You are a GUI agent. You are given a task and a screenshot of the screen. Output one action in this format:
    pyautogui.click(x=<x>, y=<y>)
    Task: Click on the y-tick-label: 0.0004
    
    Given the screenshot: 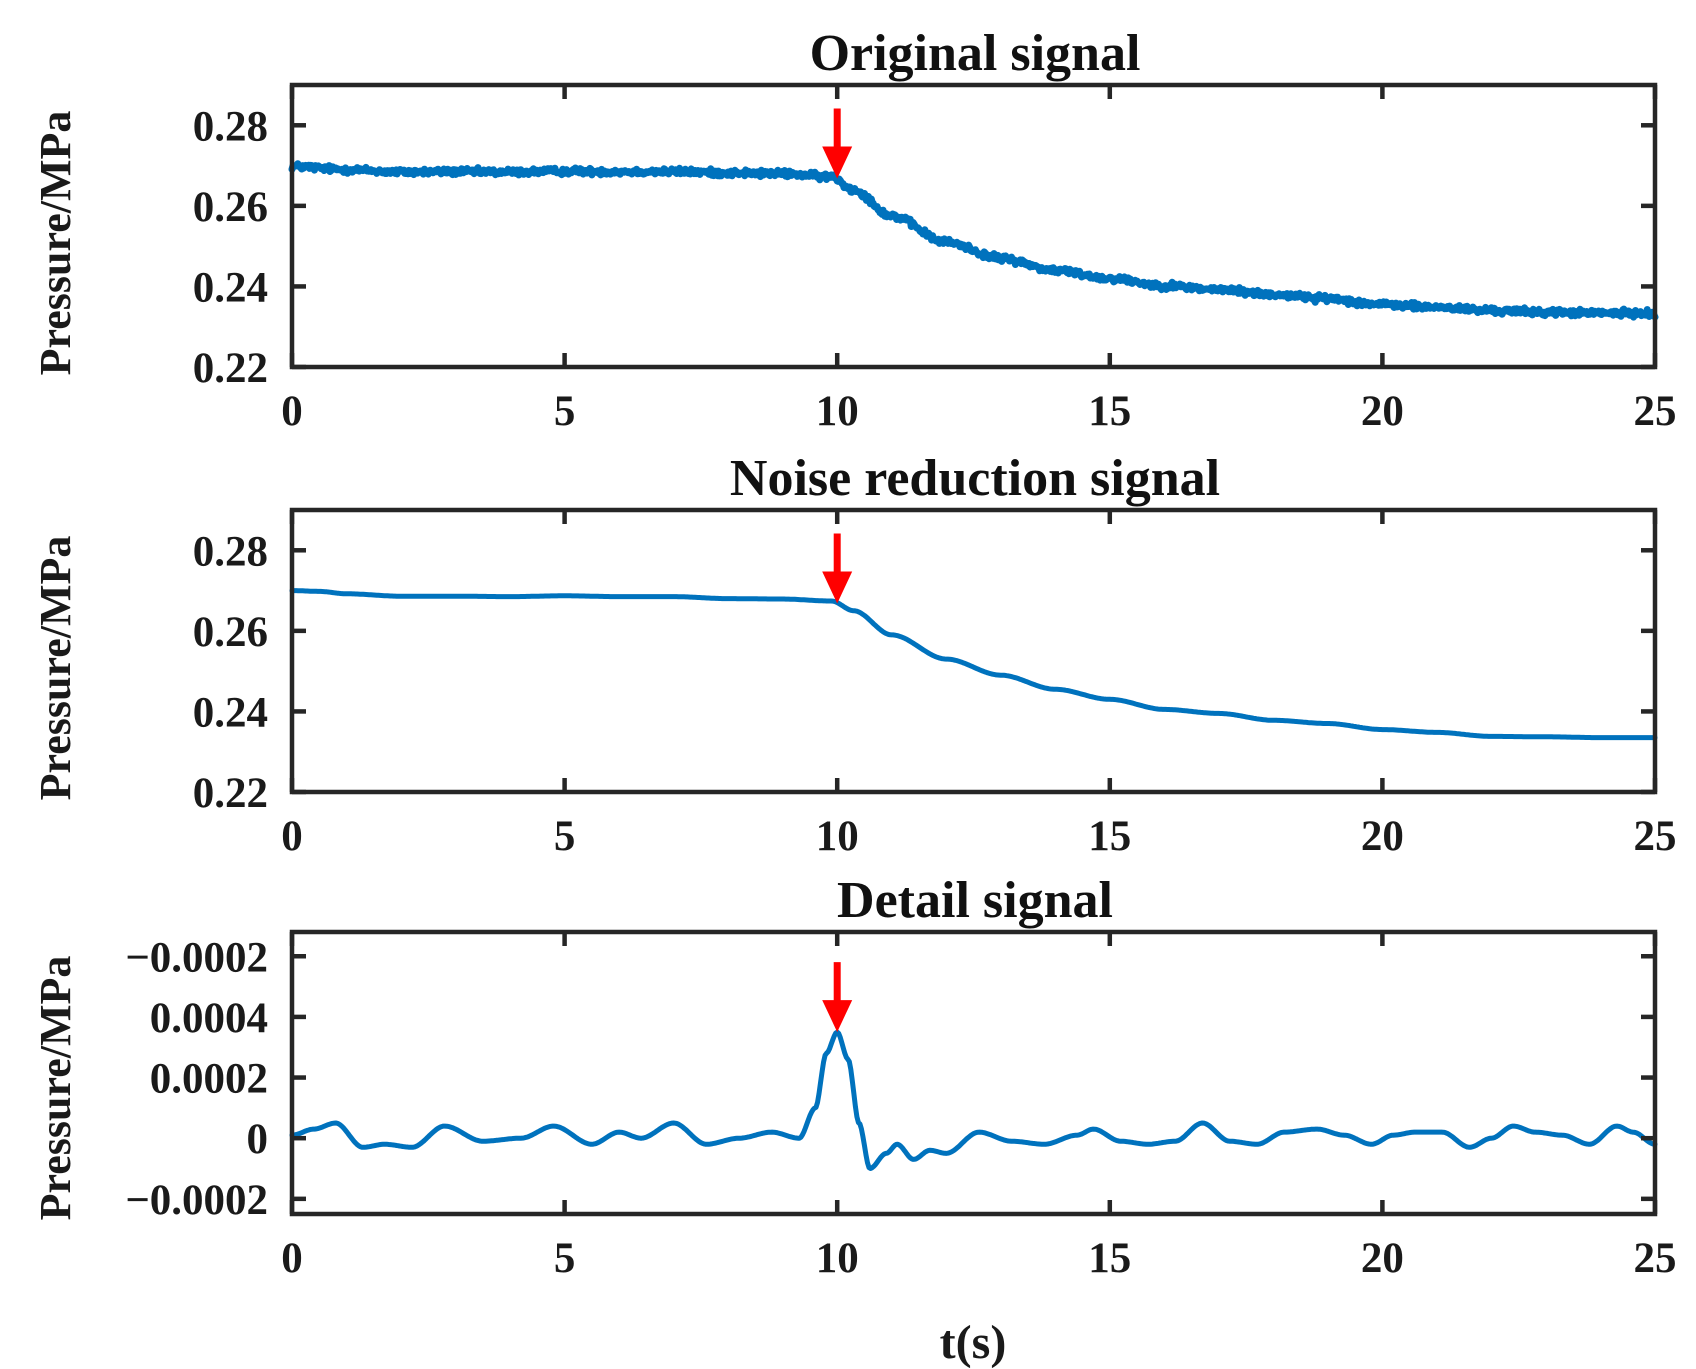 What is the action you would take?
    pyautogui.click(x=209, y=1018)
    